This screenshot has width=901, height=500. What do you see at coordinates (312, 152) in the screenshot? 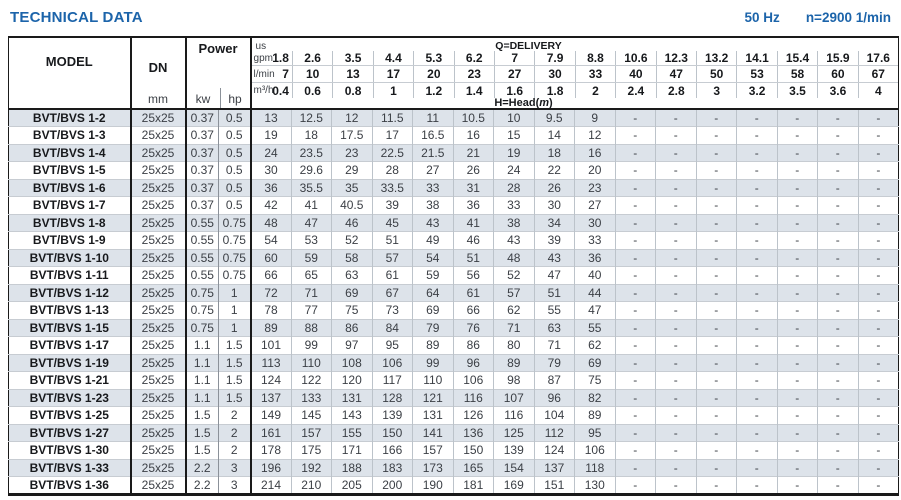
I see `head-value-cell: 23.5` at bounding box center [312, 152].